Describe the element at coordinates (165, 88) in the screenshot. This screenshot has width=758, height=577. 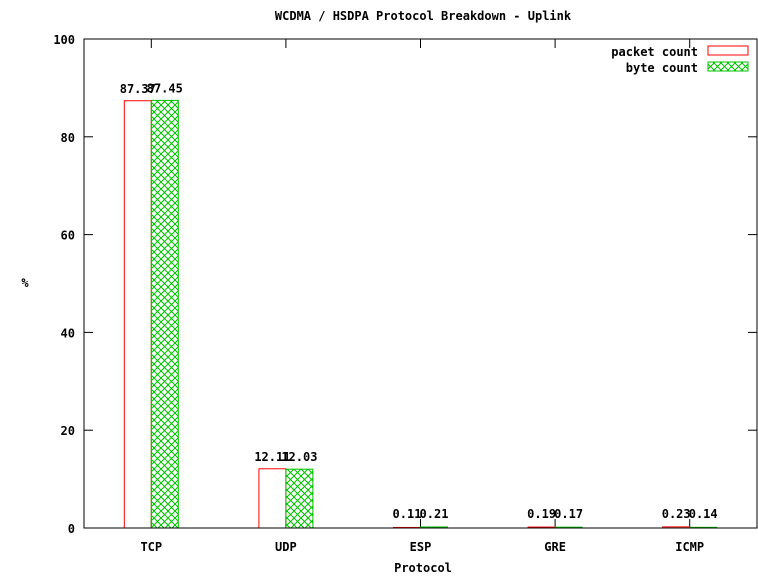
I see `bar-value-label: 87.45` at that location.